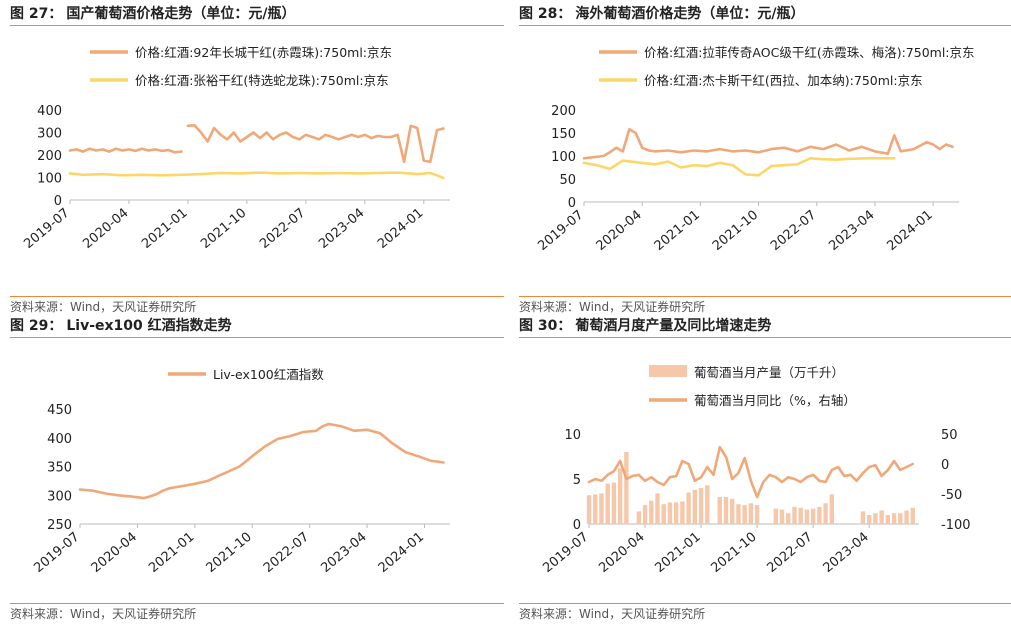  What do you see at coordinates (809, 52) in the screenshot?
I see `legend-label: 价格:红酒:拉菲传奇AOC级干红(赤霞珠、梅洛):750ml:京东` at bounding box center [809, 52].